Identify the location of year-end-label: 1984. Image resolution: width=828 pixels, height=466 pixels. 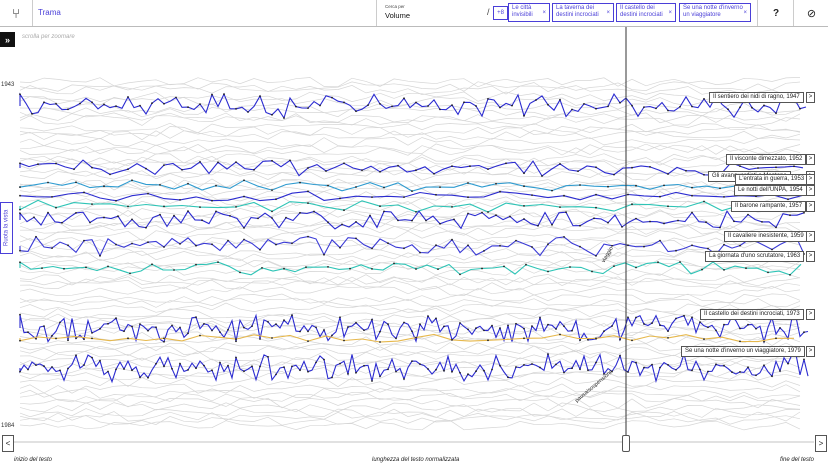
(8, 426).